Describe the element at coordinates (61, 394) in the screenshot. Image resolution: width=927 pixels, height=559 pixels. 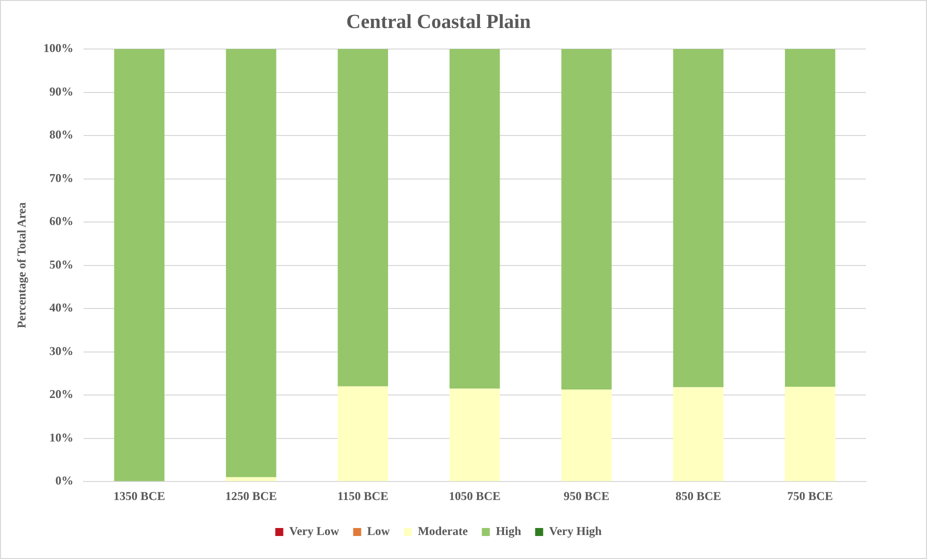
I see `y-tick-label: 20%` at that location.